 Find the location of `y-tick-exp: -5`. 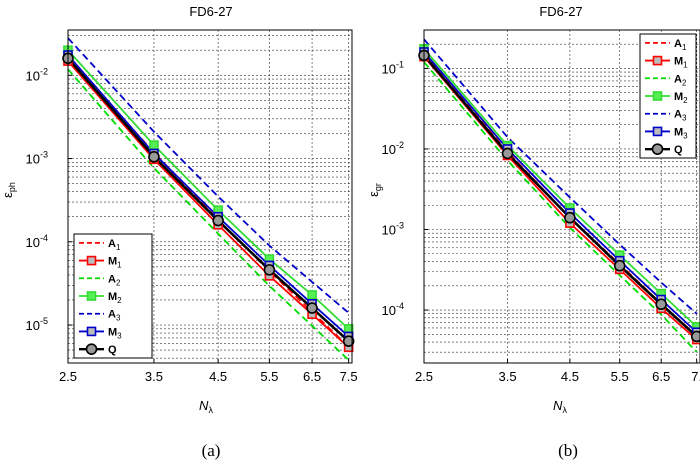

y-tick-exp: -5 is located at coordinates (44, 321).